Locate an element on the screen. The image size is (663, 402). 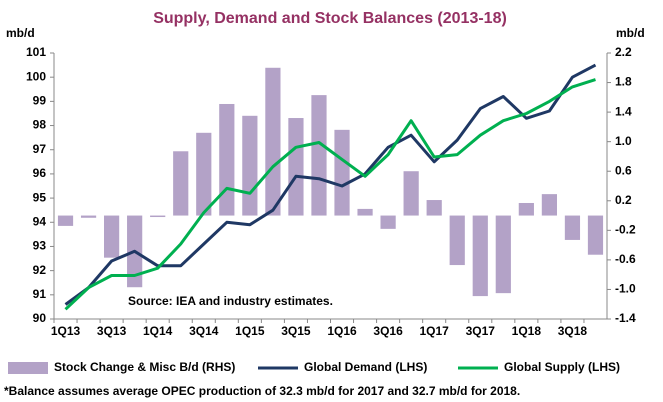
y-tick-label: 90 is located at coordinates (40, 318).